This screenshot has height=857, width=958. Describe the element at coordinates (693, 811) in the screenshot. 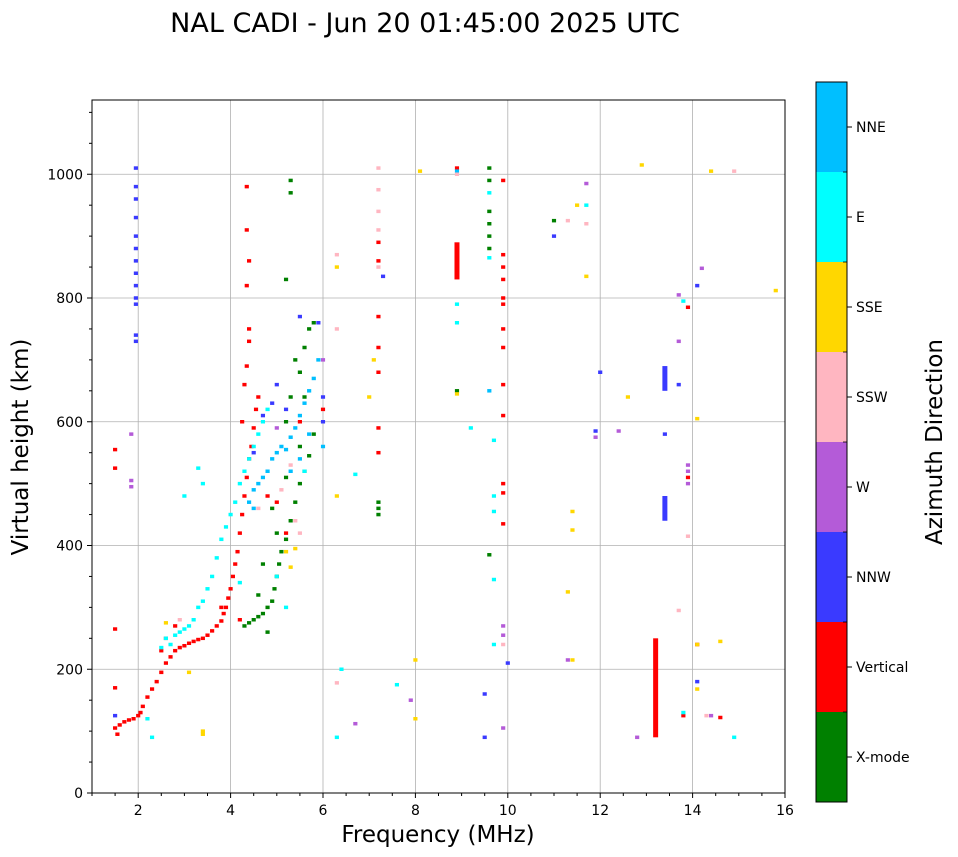

I see `x-tick-label: 14` at that location.